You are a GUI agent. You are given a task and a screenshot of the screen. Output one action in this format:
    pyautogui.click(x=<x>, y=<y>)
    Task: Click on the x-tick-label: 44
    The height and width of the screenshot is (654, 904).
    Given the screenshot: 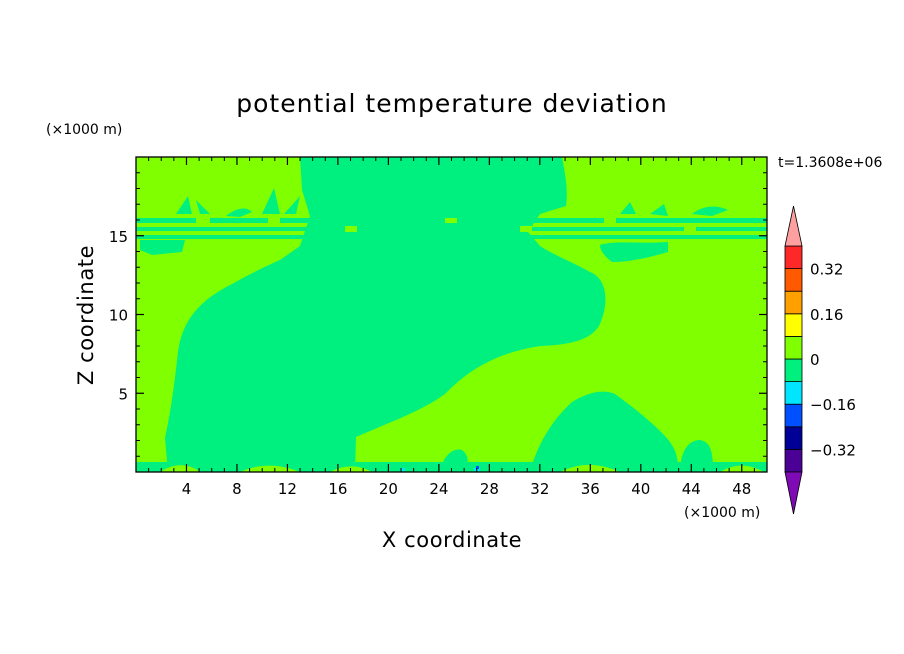 What is the action you would take?
    pyautogui.click(x=691, y=489)
    